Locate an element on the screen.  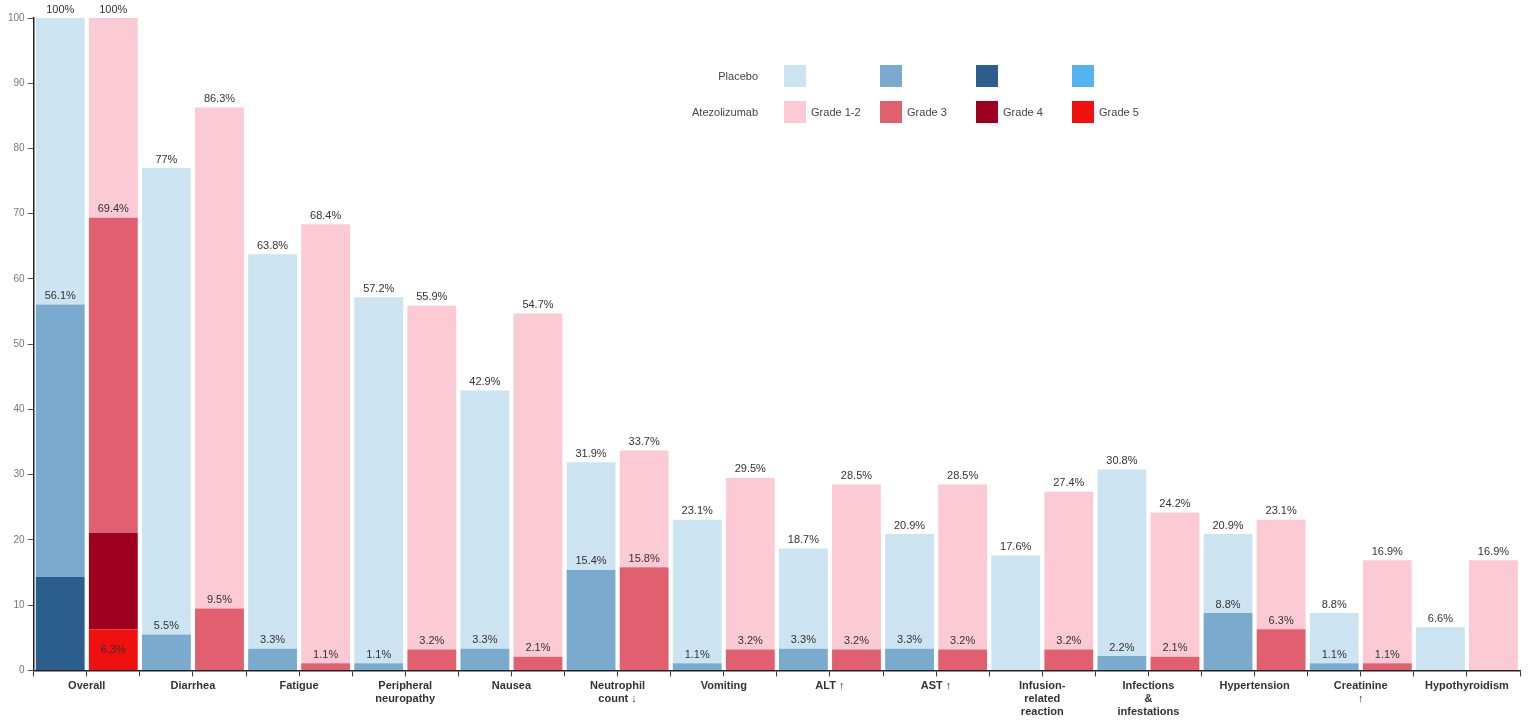
x-tick-label: AST ↑ is located at coordinates (936, 685).